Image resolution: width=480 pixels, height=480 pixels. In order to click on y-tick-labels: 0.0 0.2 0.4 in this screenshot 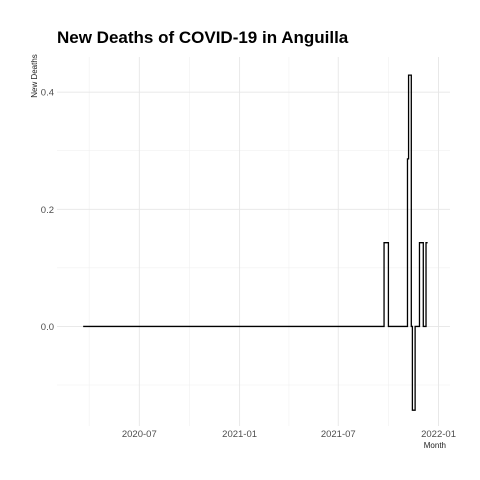, I will do `click(47, 210)`.